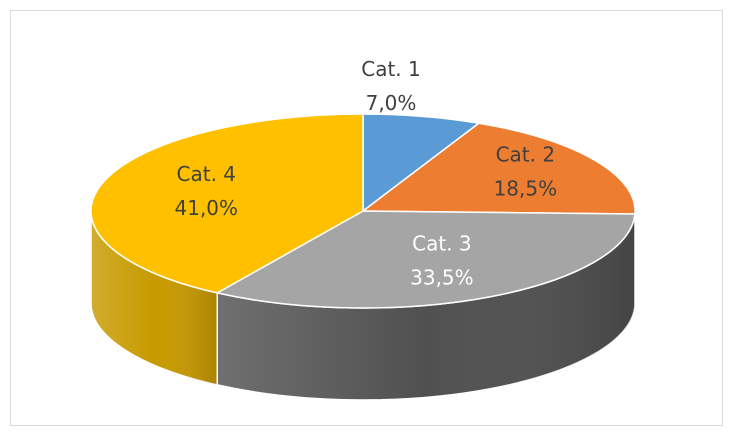 This screenshot has height=433, width=732. I want to click on slice-label-cat-1: Cat. 1, so click(391, 69).